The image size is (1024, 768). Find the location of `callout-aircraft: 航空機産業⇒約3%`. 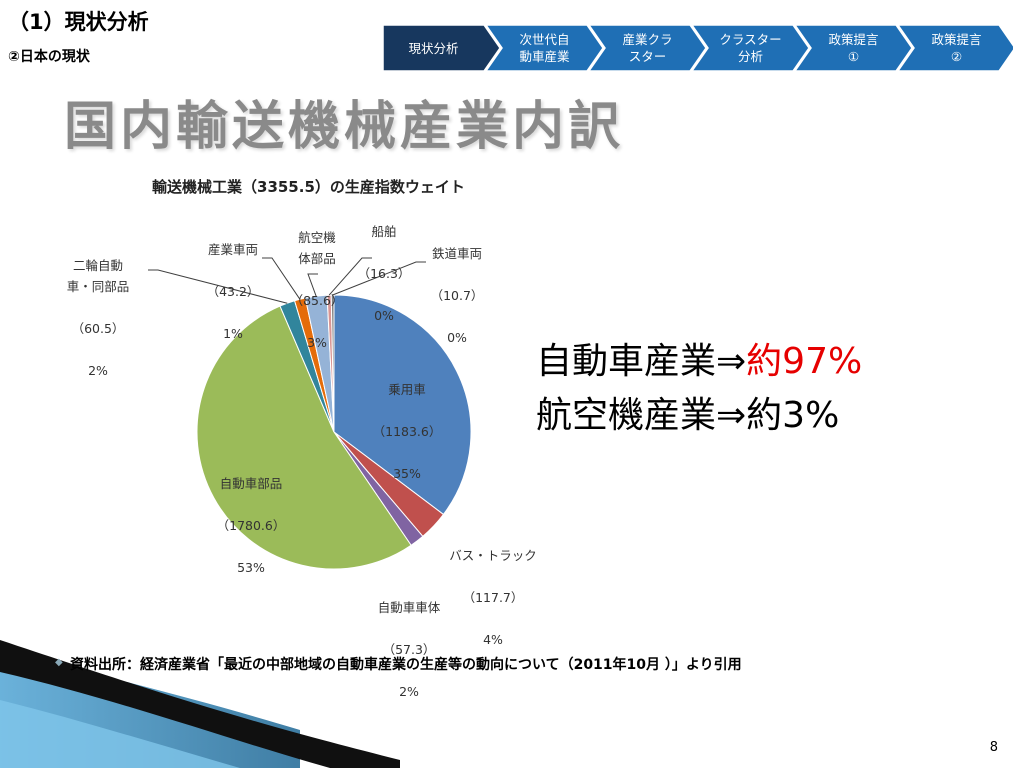

callout-aircraft: 航空機産業⇒約3% is located at coordinates (688, 415).